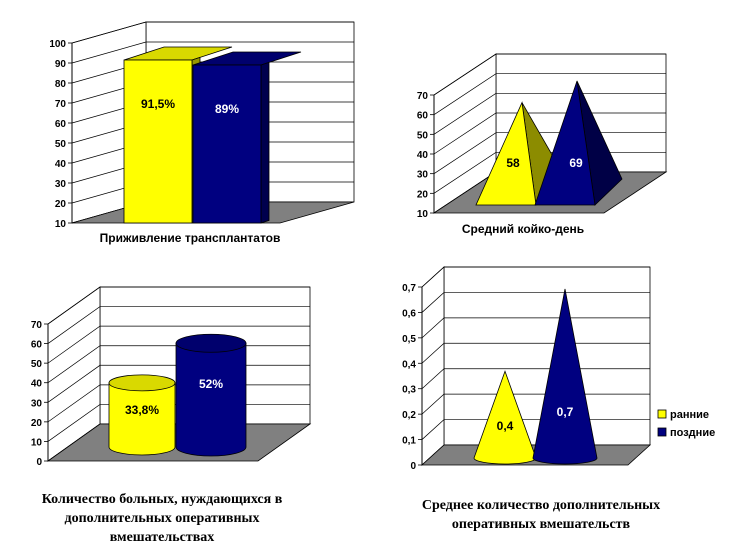 The height and width of the screenshot is (557, 733). I want to click on chart-1-y-tick-label: 70, so click(61, 104).